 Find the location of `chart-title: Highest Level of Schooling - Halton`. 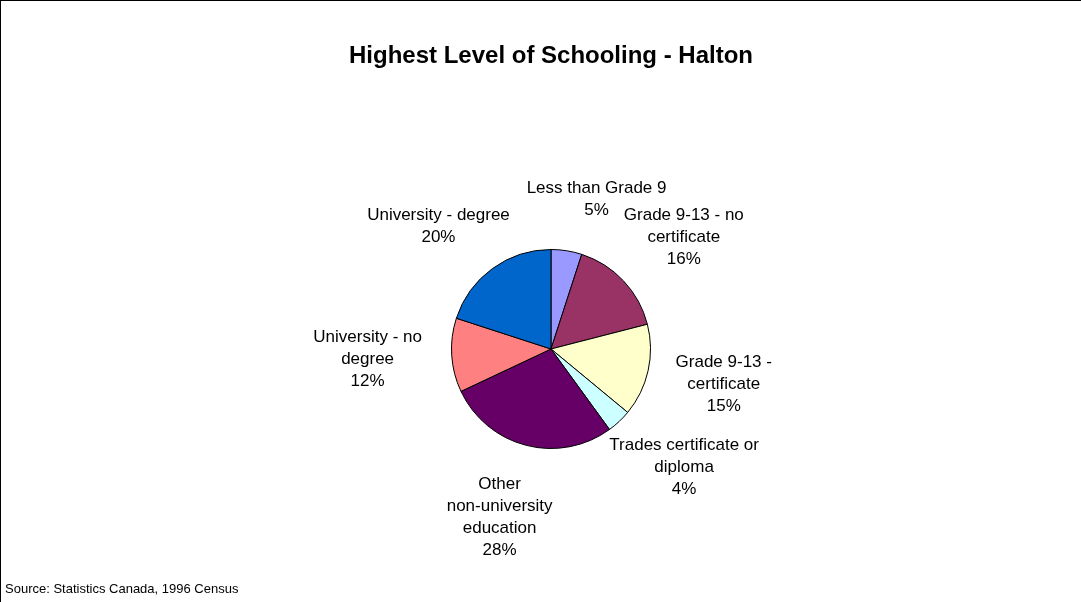

chart-title: Highest Level of Schooling - Halton is located at coordinates (551, 54).